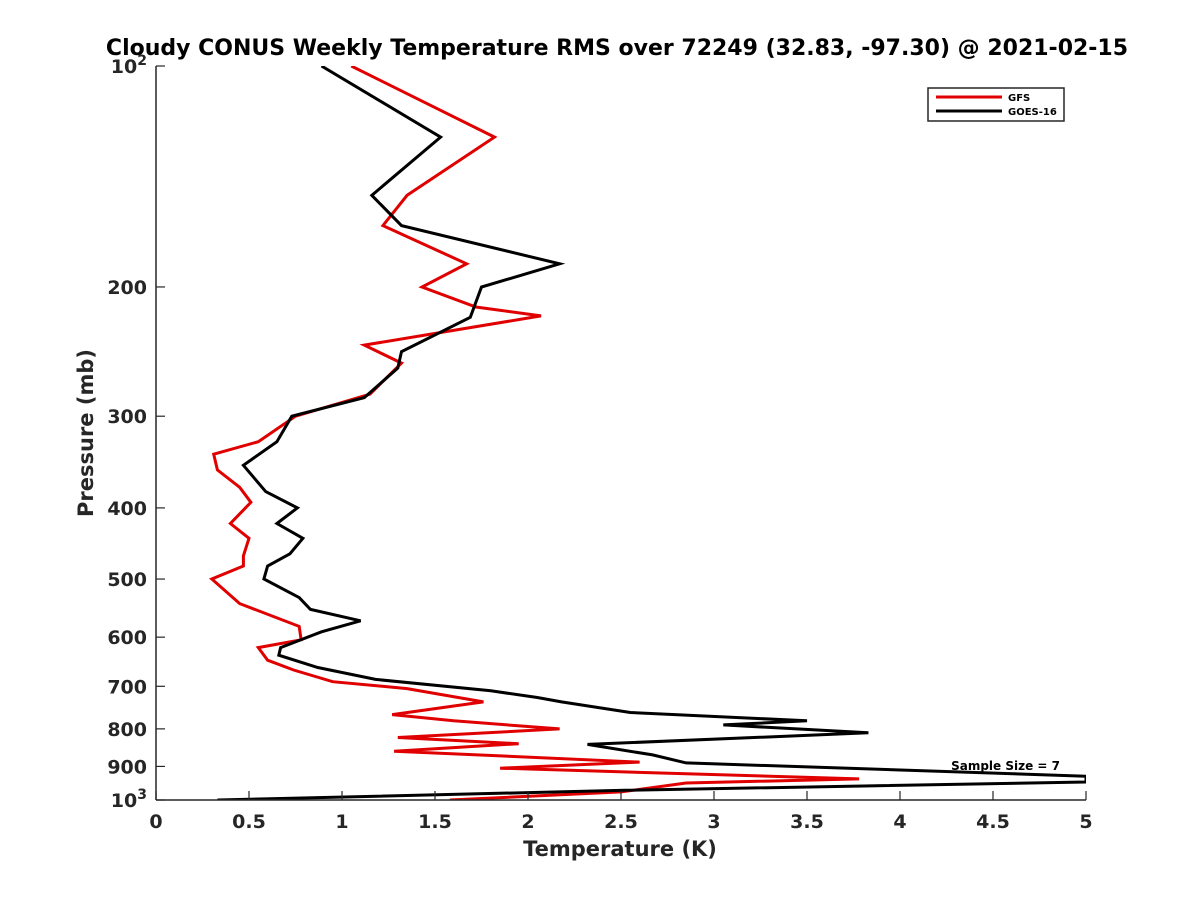  What do you see at coordinates (620, 849) in the screenshot?
I see `x-axis-label: Temperature (K)` at bounding box center [620, 849].